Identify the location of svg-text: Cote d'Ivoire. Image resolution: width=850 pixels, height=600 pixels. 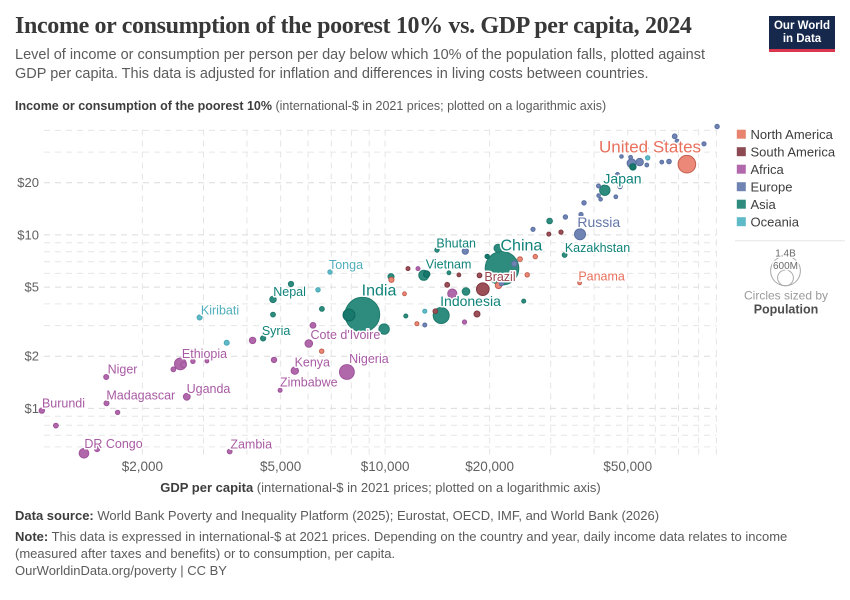
(346, 335).